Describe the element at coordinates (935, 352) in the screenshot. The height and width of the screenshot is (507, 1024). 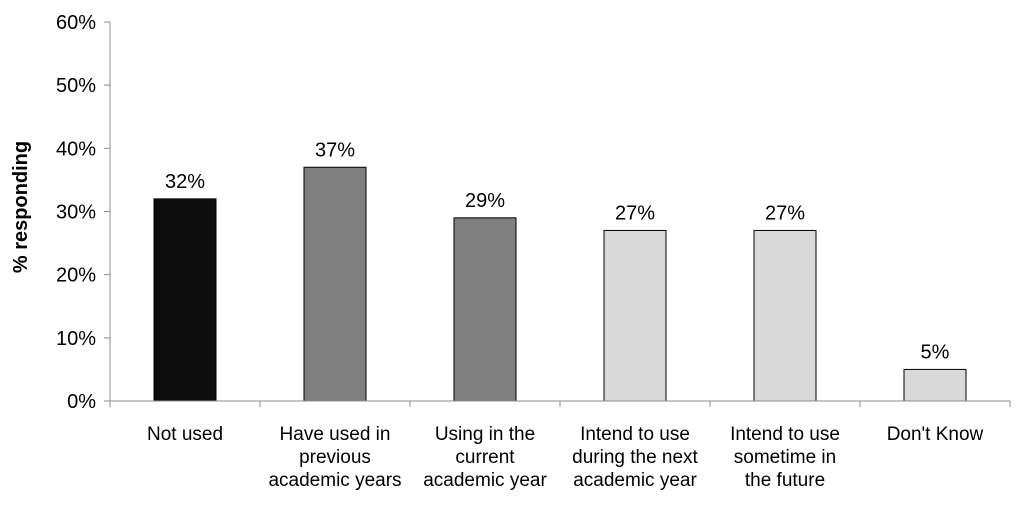
I see `bar-value-label: 5%` at that location.